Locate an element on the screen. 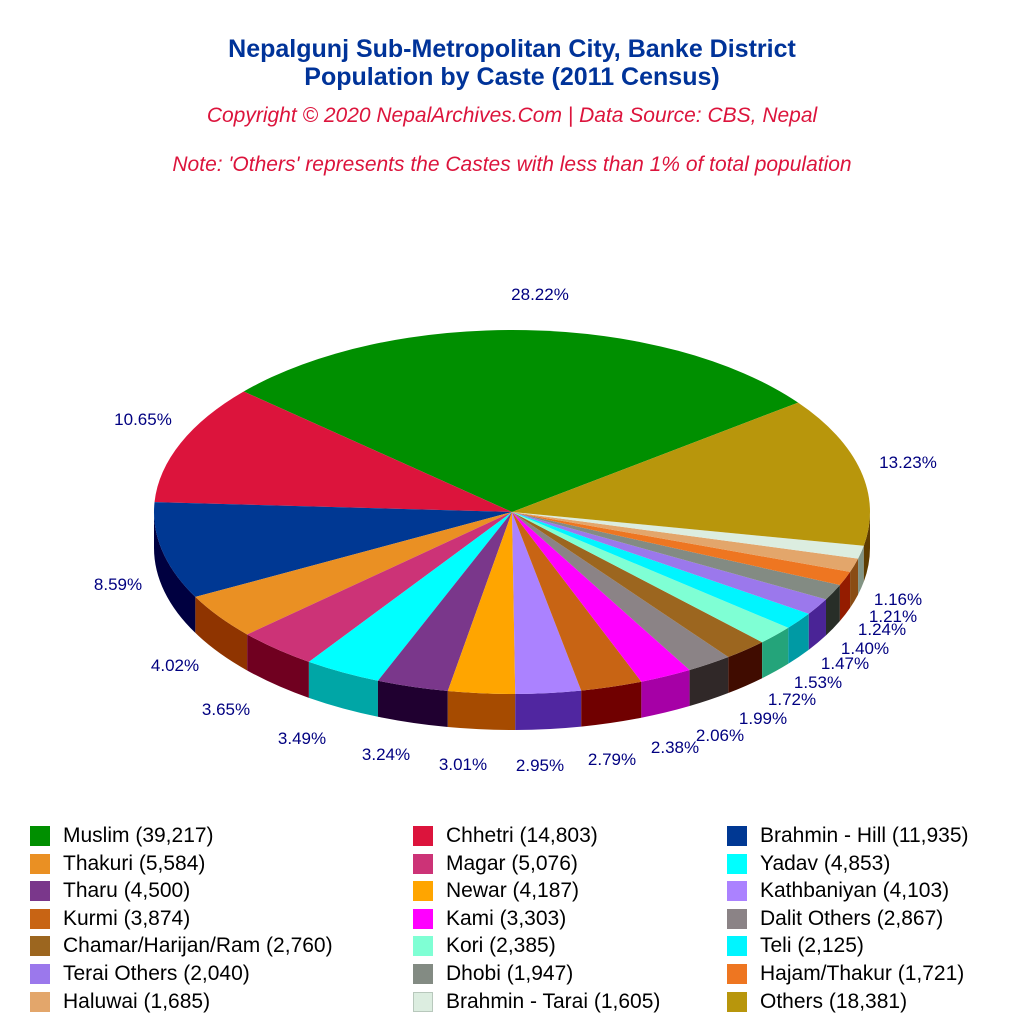  percent-label: 3.01% is located at coordinates (463, 764).